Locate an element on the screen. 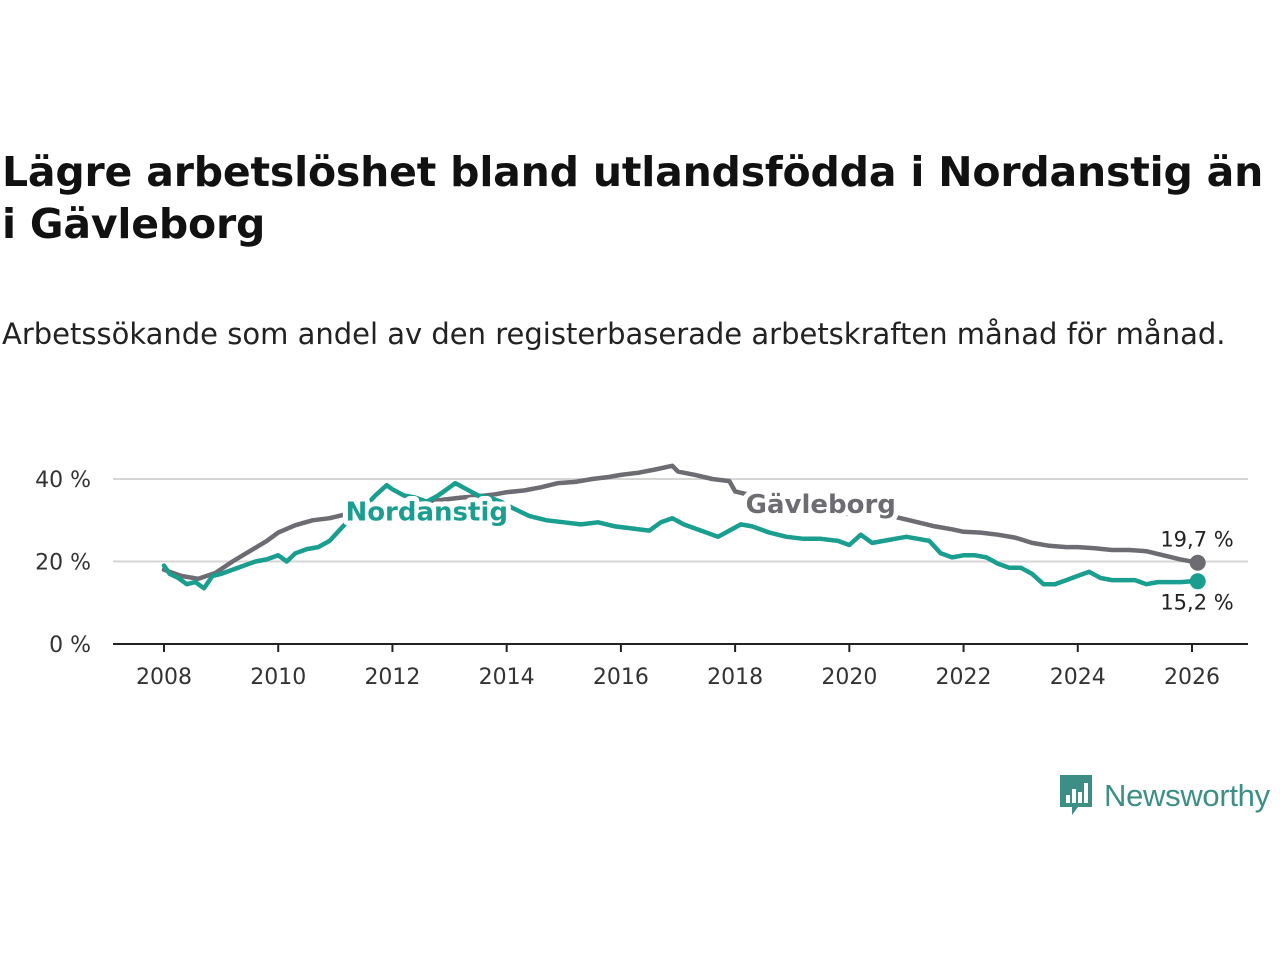 The height and width of the screenshot is (960, 1280). end-point-nordanstig is located at coordinates (1197, 581).